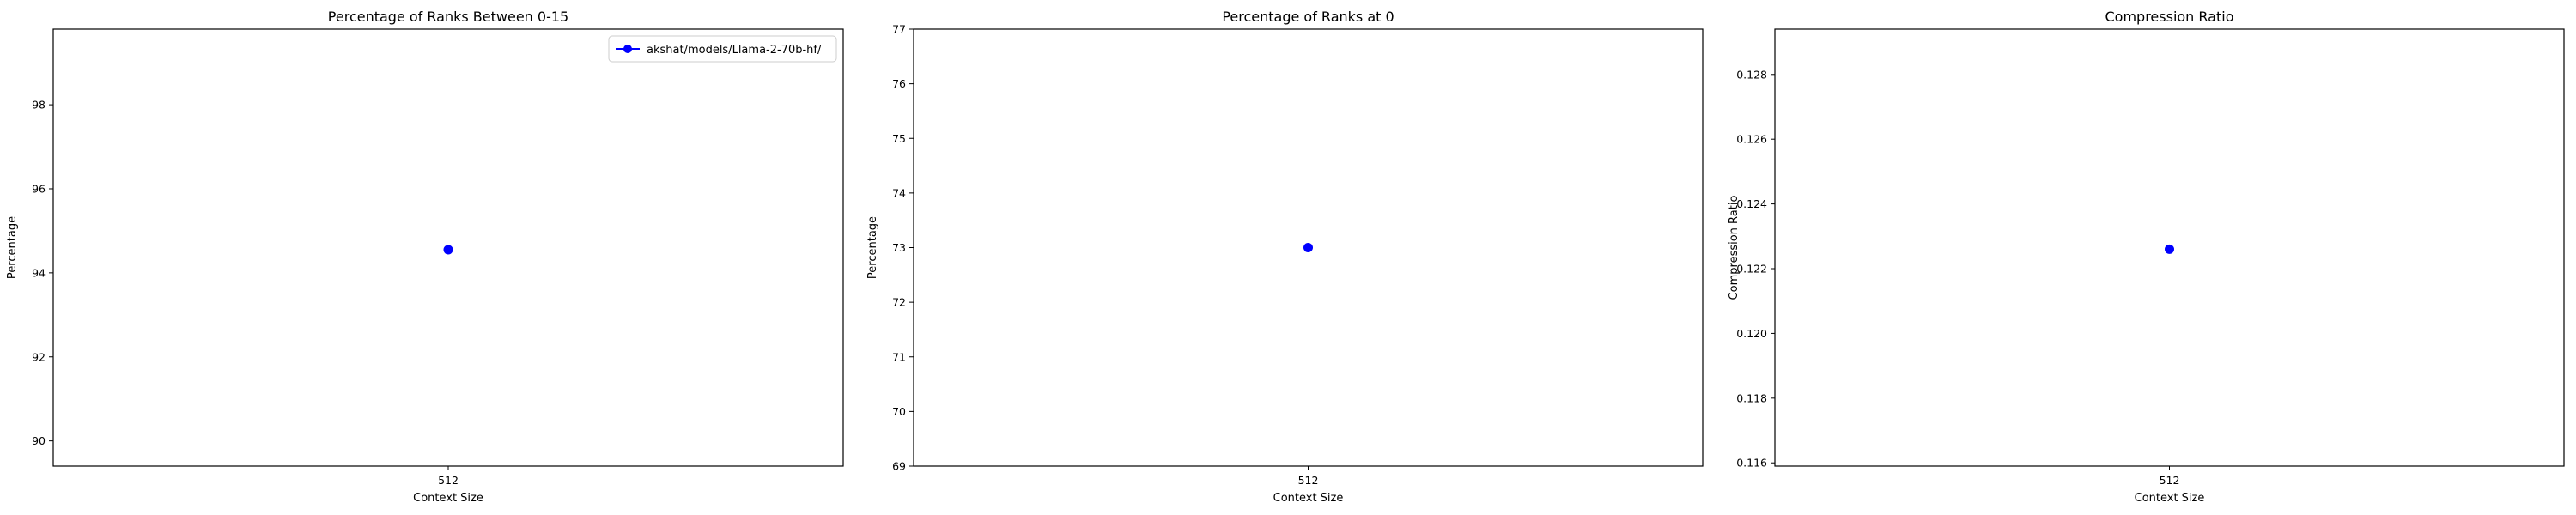  Describe the element at coordinates (899, 83) in the screenshot. I see `y-tick-label: 76` at that location.